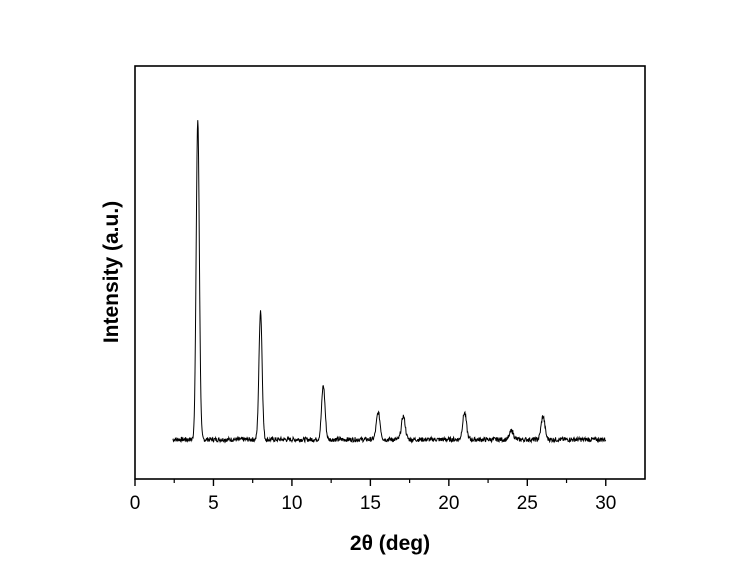 The width and height of the screenshot is (750, 574). I want to click on x-tick-label: 10, so click(291, 503).